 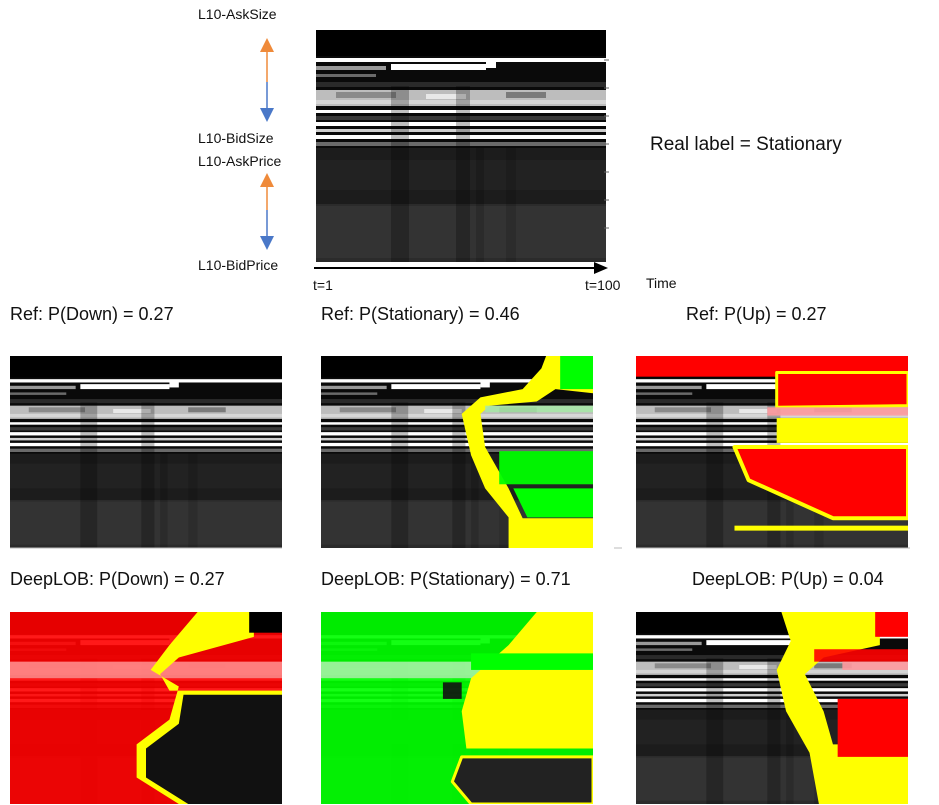 I want to click on real-label: Real label = Stationary, so click(x=746, y=144).